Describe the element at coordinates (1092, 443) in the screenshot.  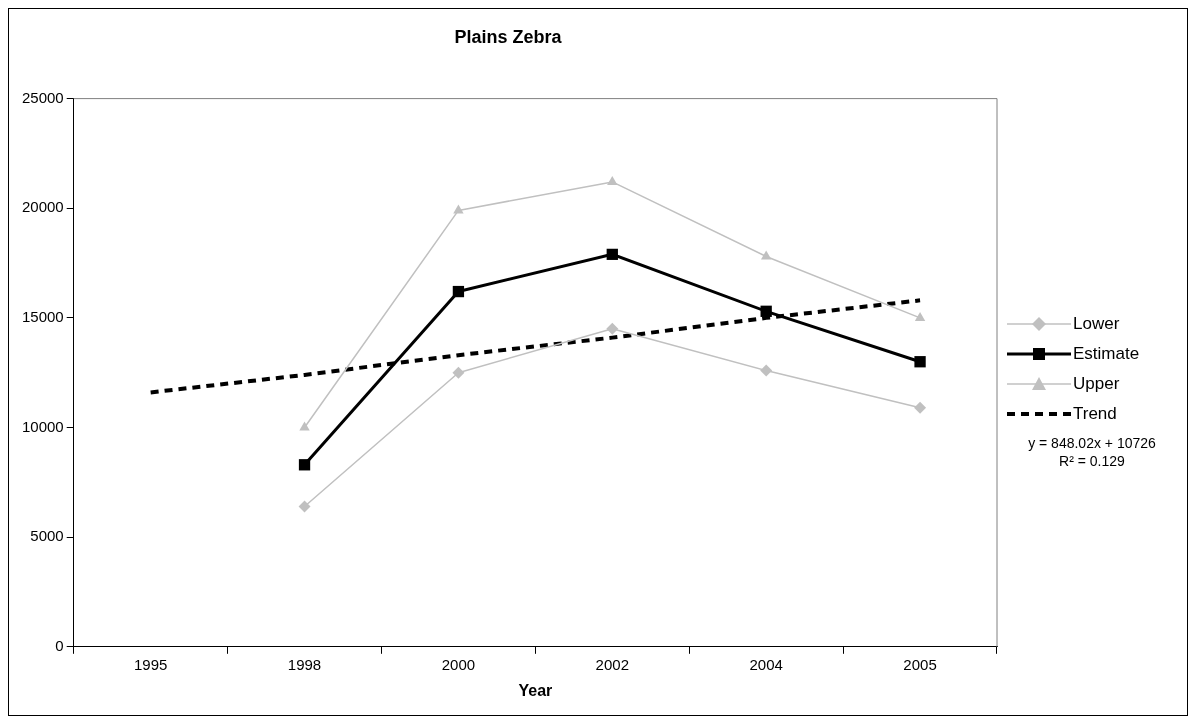
I see `text: y = 848.02x + 10726` at that location.